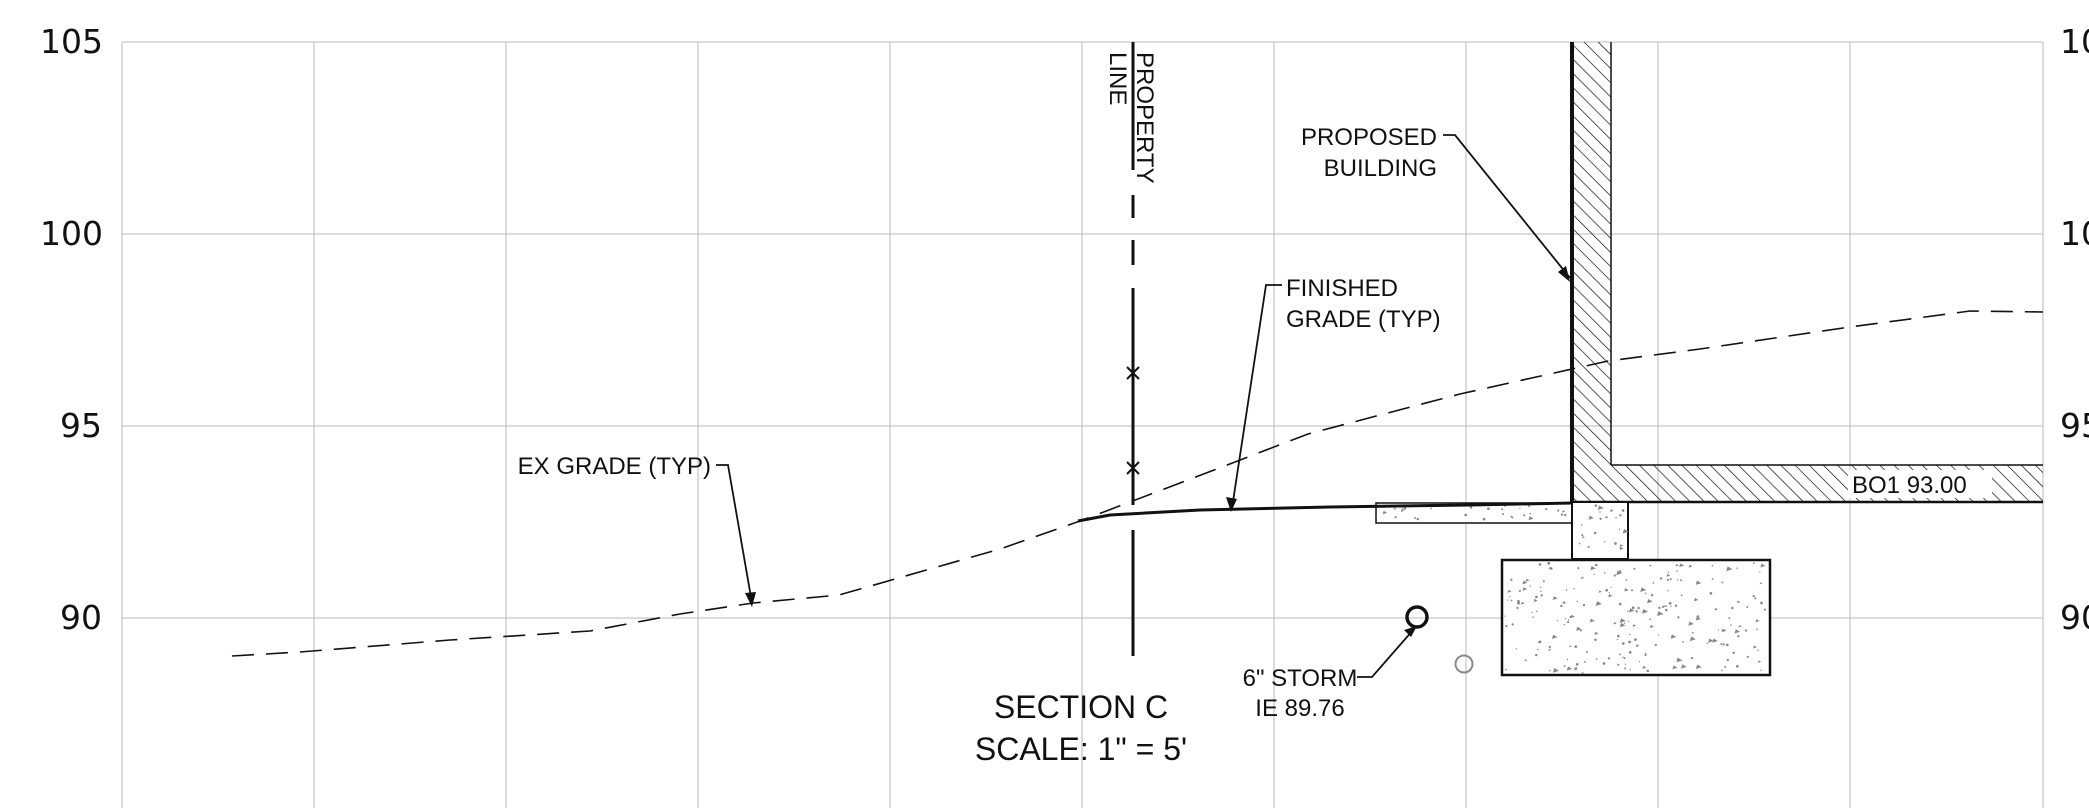 This screenshot has width=2089, height=808. What do you see at coordinates (71, 41) in the screenshot?
I see `left-tick-105: 105` at bounding box center [71, 41].